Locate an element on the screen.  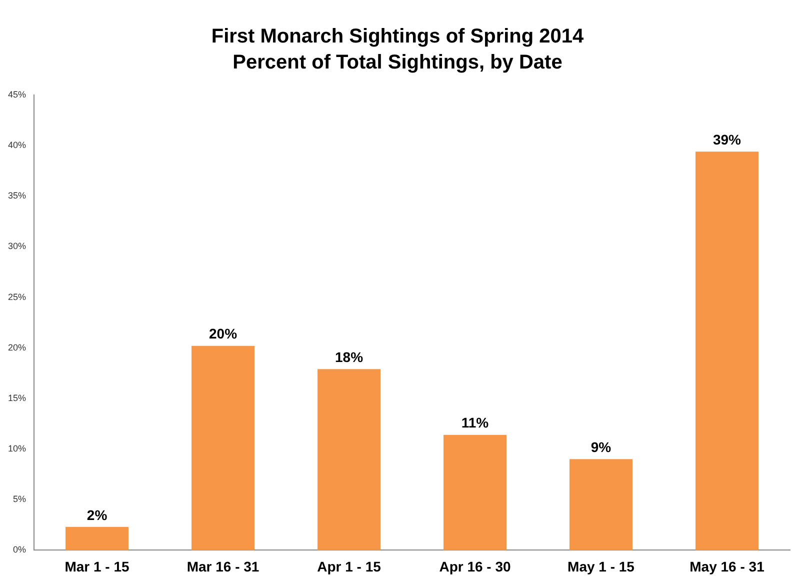
y-tick-label: 25% is located at coordinates (17, 297).